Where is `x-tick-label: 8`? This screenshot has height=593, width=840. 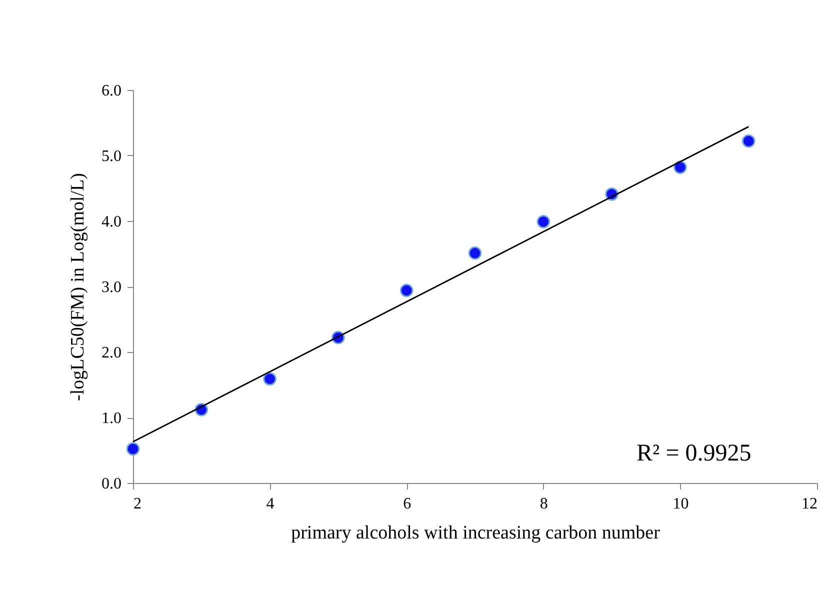
x-tick-label: 8 is located at coordinates (544, 504).